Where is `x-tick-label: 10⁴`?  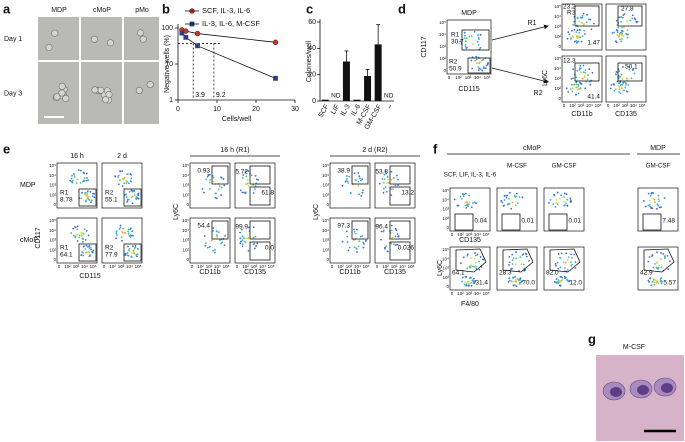 x-tick-label: 10⁴ is located at coordinates (129, 266).